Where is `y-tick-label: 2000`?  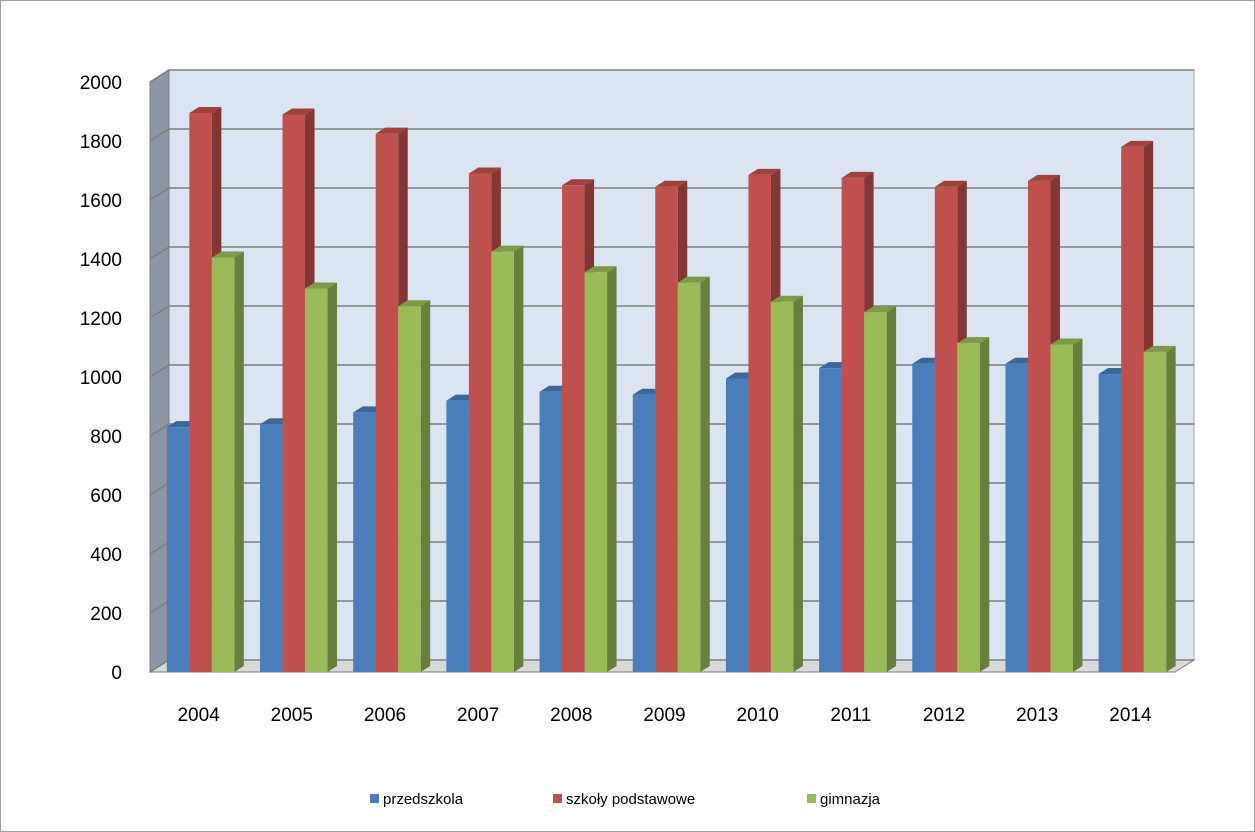 y-tick-label: 2000 is located at coordinates (101, 83).